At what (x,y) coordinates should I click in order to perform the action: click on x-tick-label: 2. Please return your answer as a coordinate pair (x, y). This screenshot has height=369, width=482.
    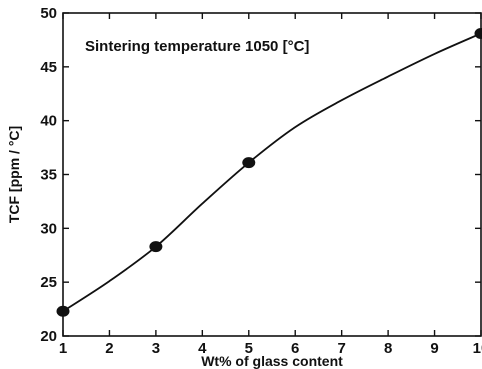
    Looking at the image, I should click on (109, 348).